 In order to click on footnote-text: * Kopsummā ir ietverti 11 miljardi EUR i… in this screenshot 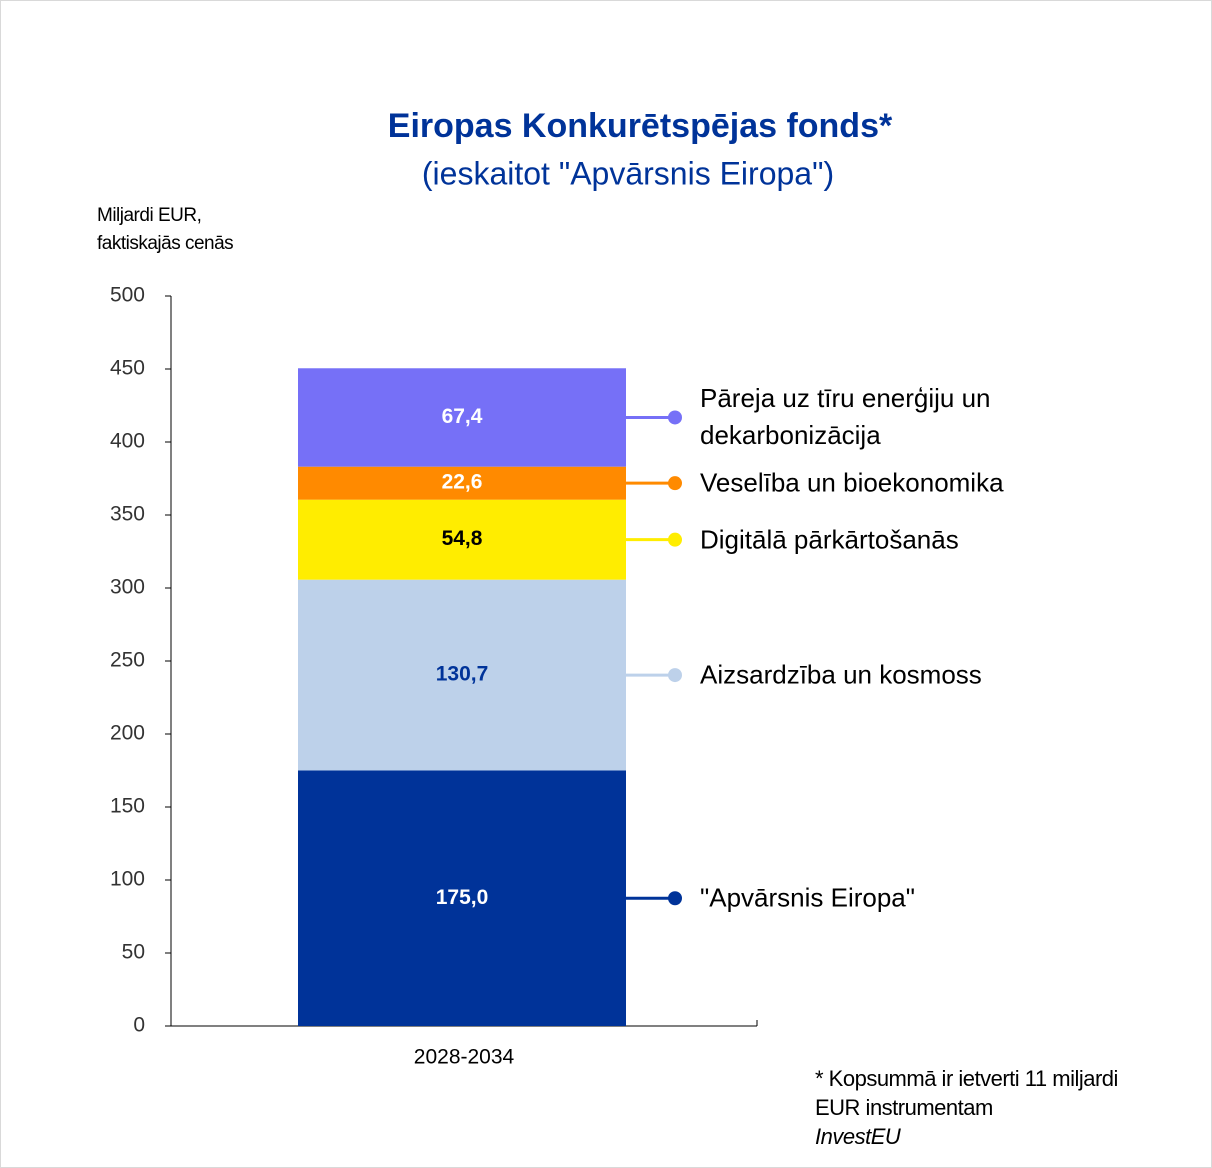, I will do `click(966, 1093)`.